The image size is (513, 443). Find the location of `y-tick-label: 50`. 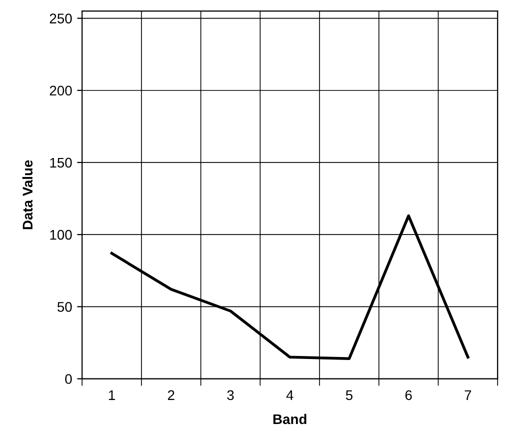

y-tick-label: 50 is located at coordinates (64, 307).